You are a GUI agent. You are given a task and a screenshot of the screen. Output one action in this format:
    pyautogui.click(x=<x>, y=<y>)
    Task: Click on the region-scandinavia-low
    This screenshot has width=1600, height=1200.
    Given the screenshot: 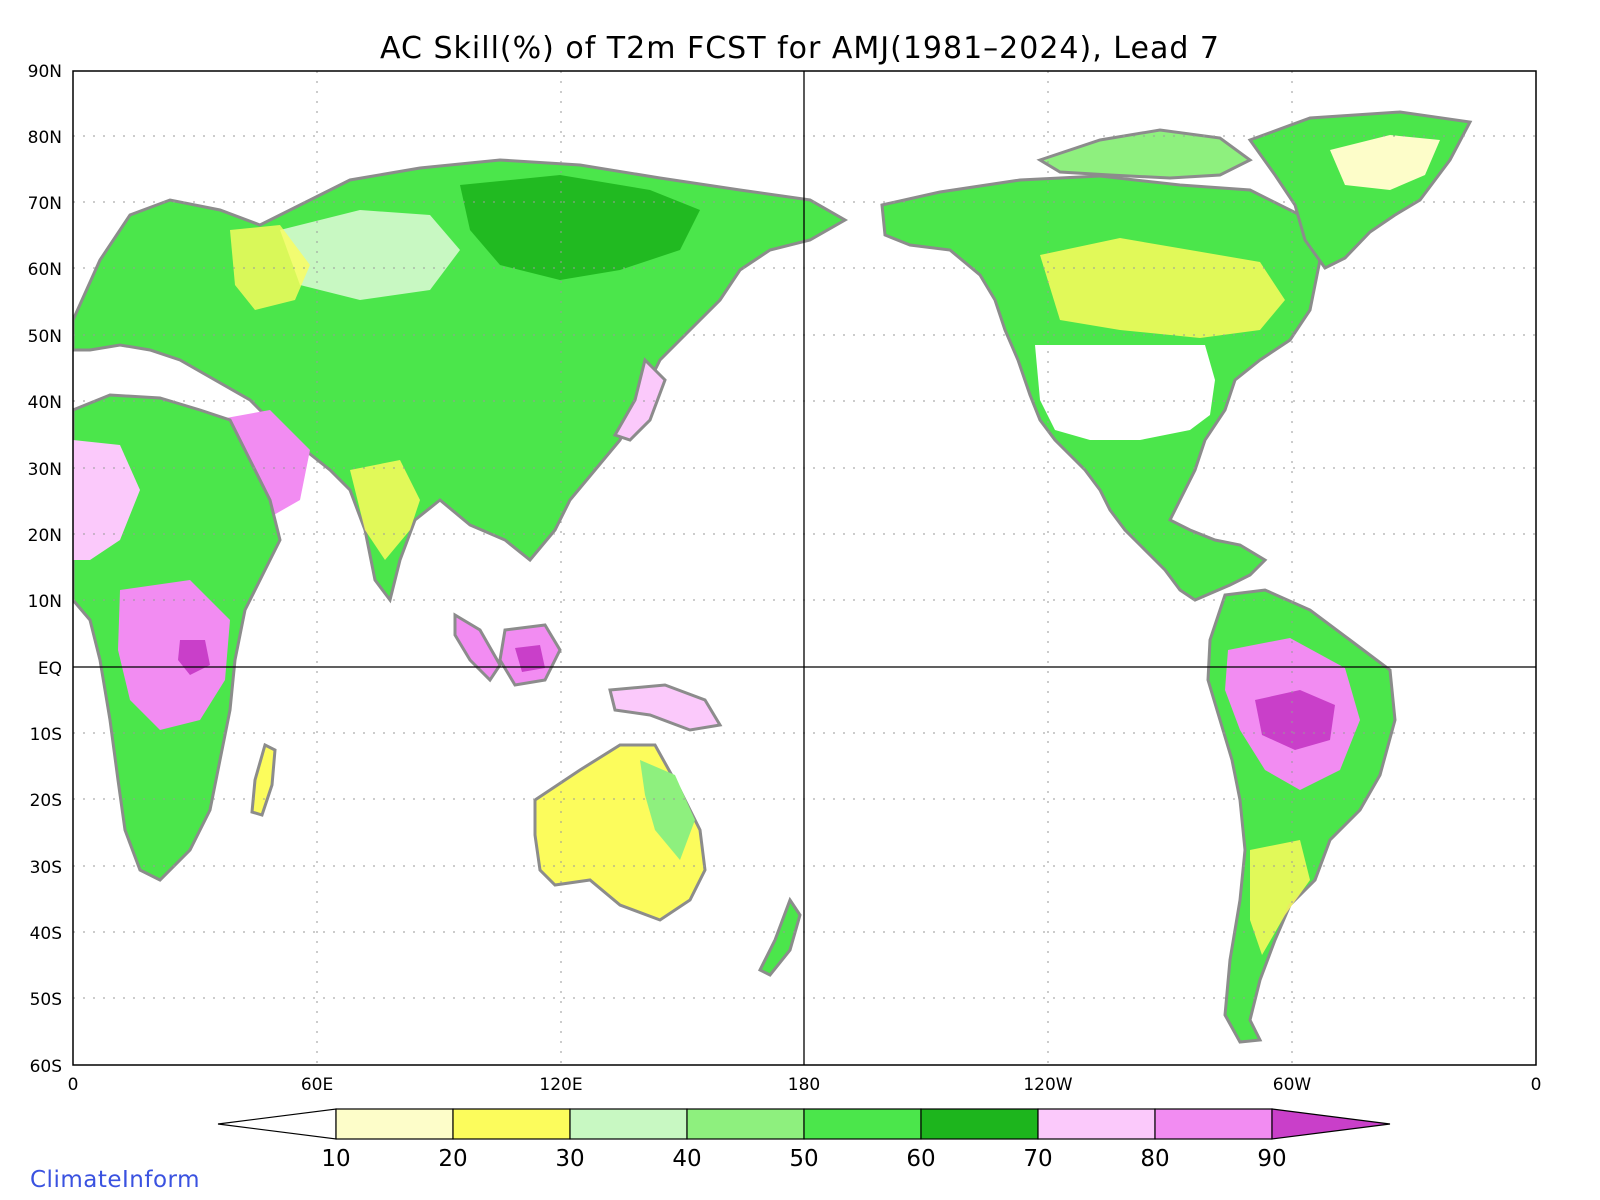 What is the action you would take?
    pyautogui.click(x=270, y=267)
    